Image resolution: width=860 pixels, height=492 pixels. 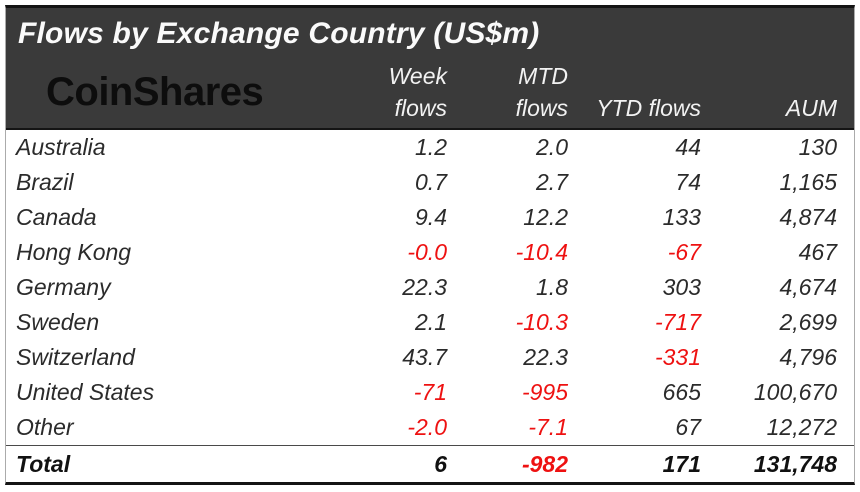 What do you see at coordinates (795, 392) in the screenshot?
I see `aum-cell: 100,670` at bounding box center [795, 392].